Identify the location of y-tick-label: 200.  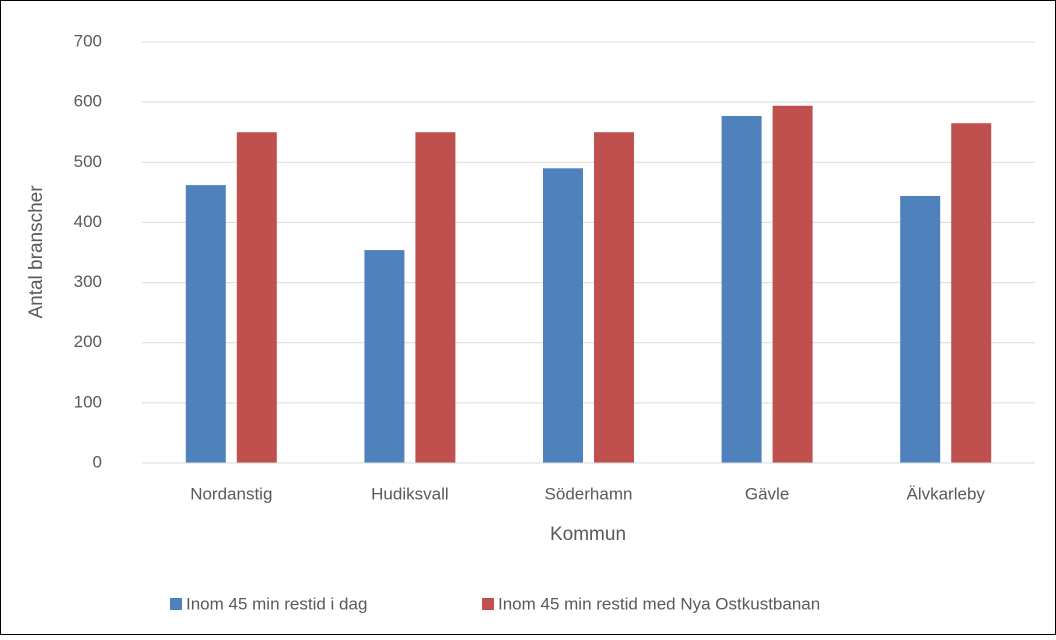
(88, 341).